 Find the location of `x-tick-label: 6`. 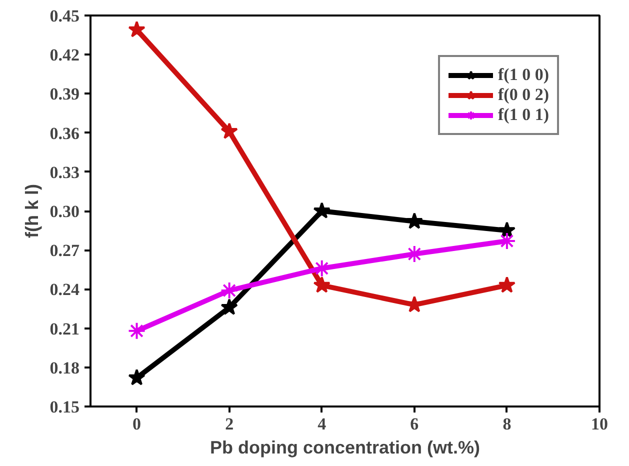

x-tick-label: 6 is located at coordinates (414, 424).